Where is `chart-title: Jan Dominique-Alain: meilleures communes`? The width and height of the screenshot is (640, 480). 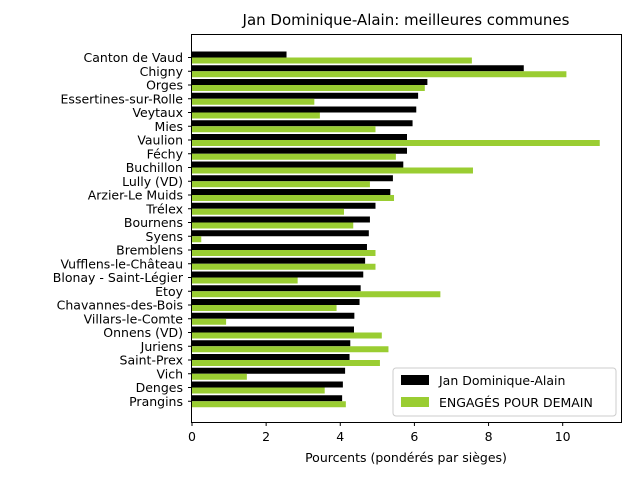 chart-title: Jan Dominique-Alain: meilleures communes is located at coordinates (406, 20).